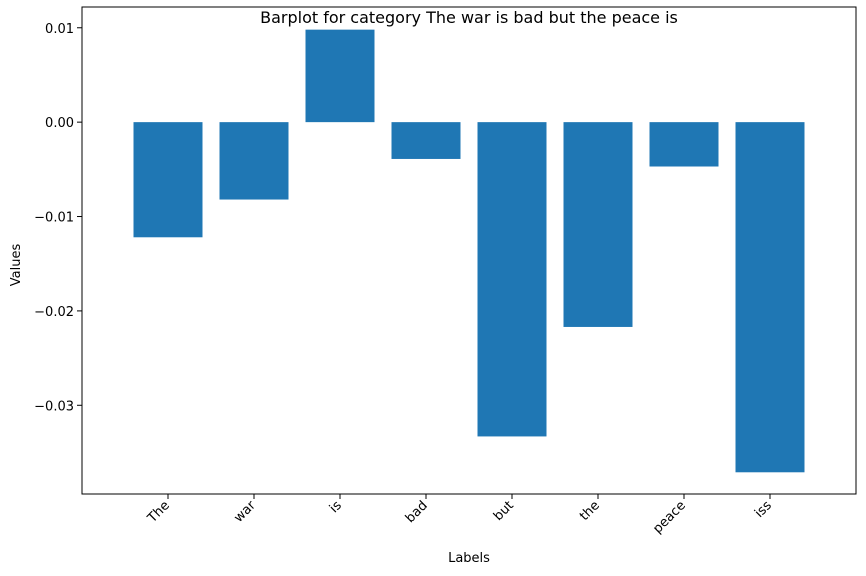 This screenshot has width=866, height=576. What do you see at coordinates (340, 76) in the screenshot?
I see `bar-is` at bounding box center [340, 76].